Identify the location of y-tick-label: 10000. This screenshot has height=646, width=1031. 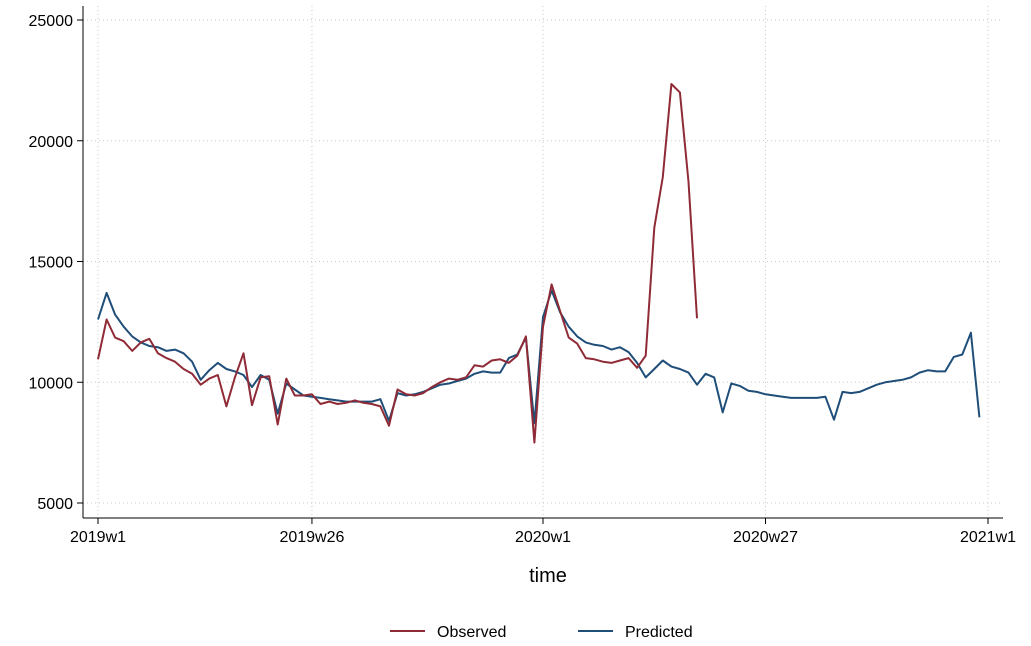
(51, 383).